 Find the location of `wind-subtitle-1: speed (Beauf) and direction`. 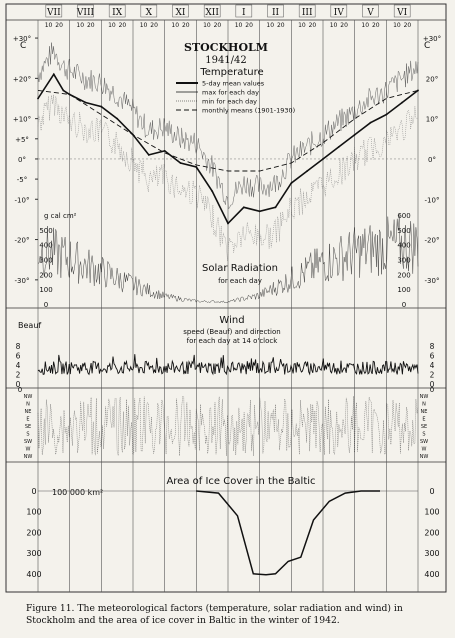

wind-subtitle-1: speed (Beauf) and direction is located at coordinates (231, 332).